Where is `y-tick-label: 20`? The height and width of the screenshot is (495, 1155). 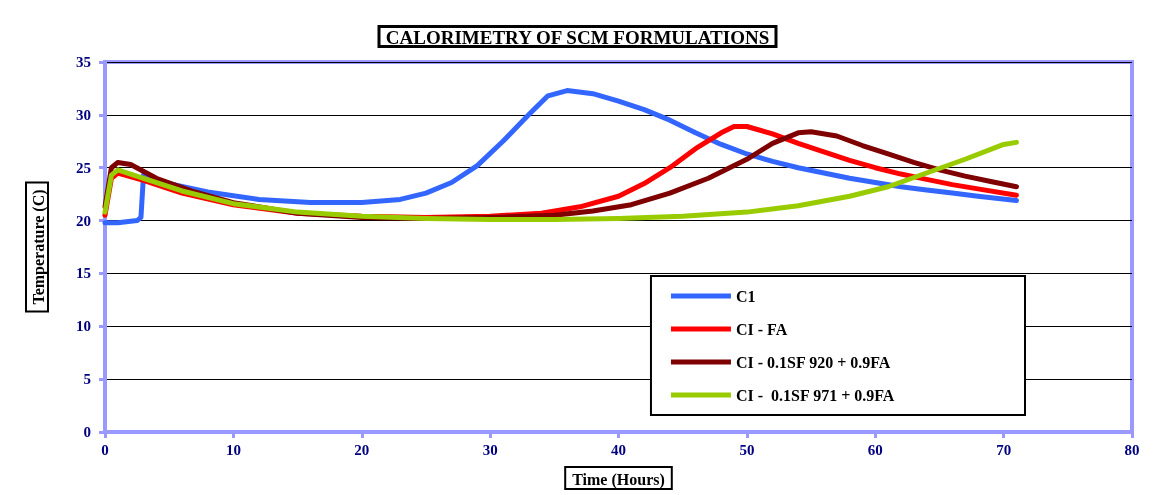 y-tick-label: 20 is located at coordinates (83, 220).